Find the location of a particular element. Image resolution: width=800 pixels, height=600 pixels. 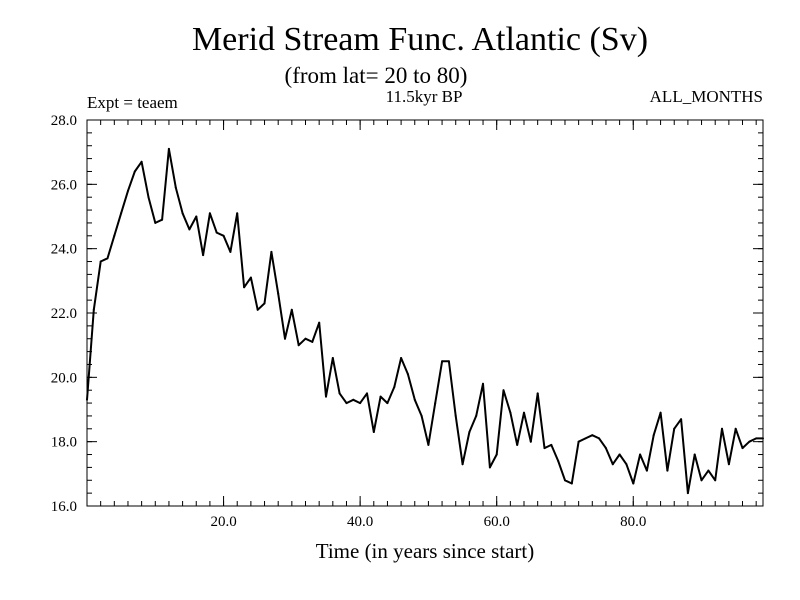

y-tick-label: 26.0 is located at coordinates (64, 185).